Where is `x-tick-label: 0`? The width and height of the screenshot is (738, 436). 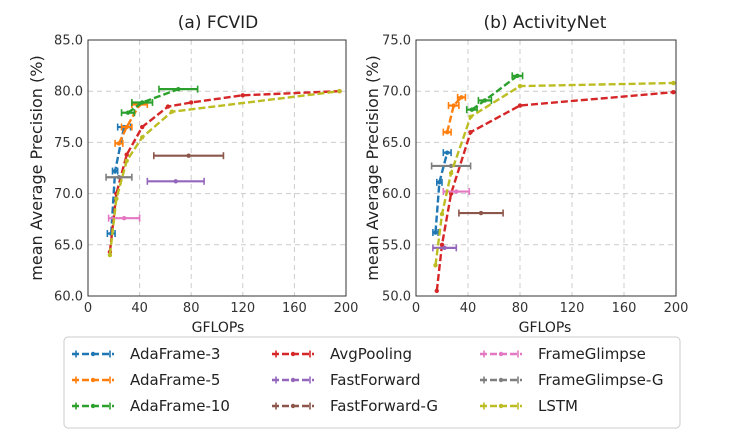
x-tick-label: 0 is located at coordinates (88, 308).